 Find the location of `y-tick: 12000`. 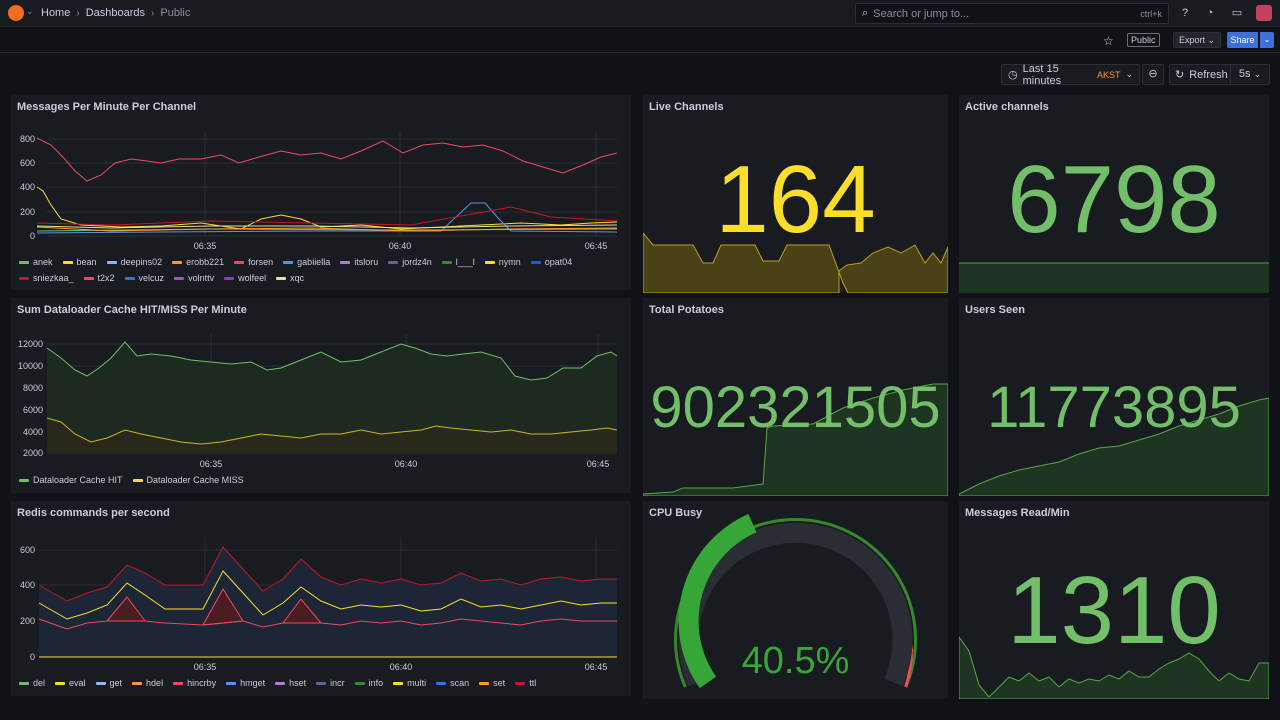

y-tick: 12000 is located at coordinates (30, 344).